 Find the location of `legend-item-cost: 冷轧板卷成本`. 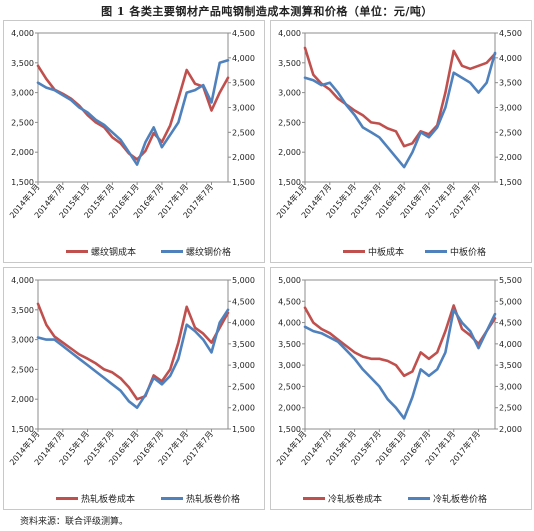

legend-item-cost: 冷轧板卷成本 is located at coordinates (342, 498).